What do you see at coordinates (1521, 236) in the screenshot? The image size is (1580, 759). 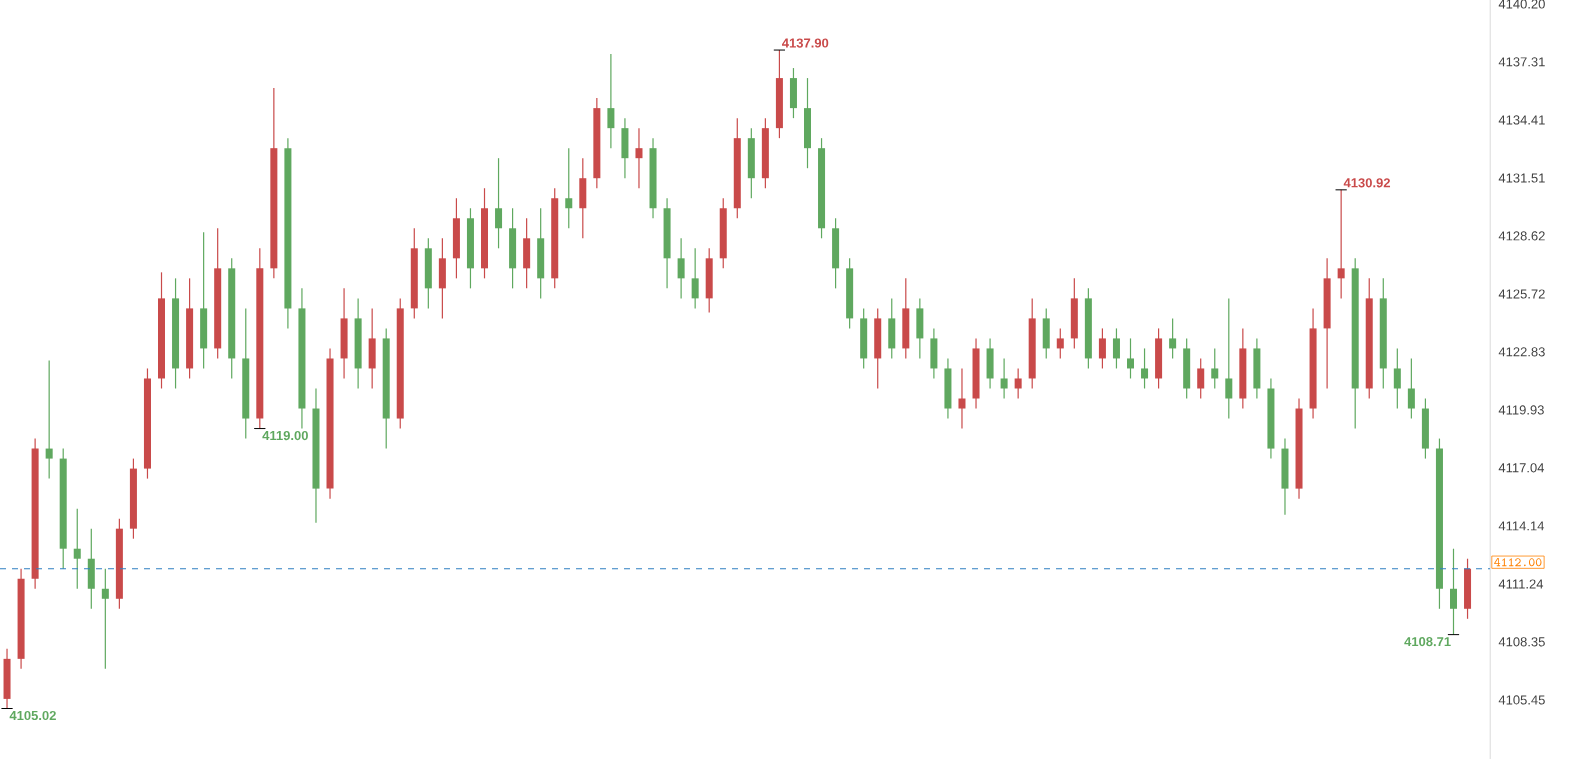 I see `y-tick-label: 4128.62` at bounding box center [1521, 236].